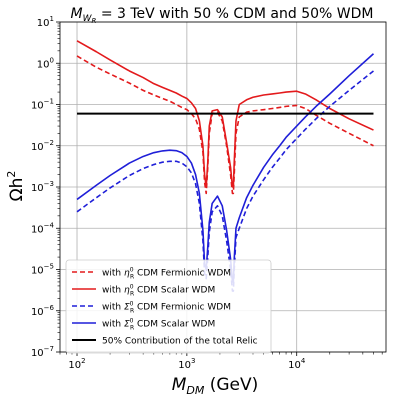 Image resolution: width=415 pixels, height=415 pixels. Describe the element at coordinates (45, 63) in the screenshot. I see `y-tick-label: 10⁰` at that location.